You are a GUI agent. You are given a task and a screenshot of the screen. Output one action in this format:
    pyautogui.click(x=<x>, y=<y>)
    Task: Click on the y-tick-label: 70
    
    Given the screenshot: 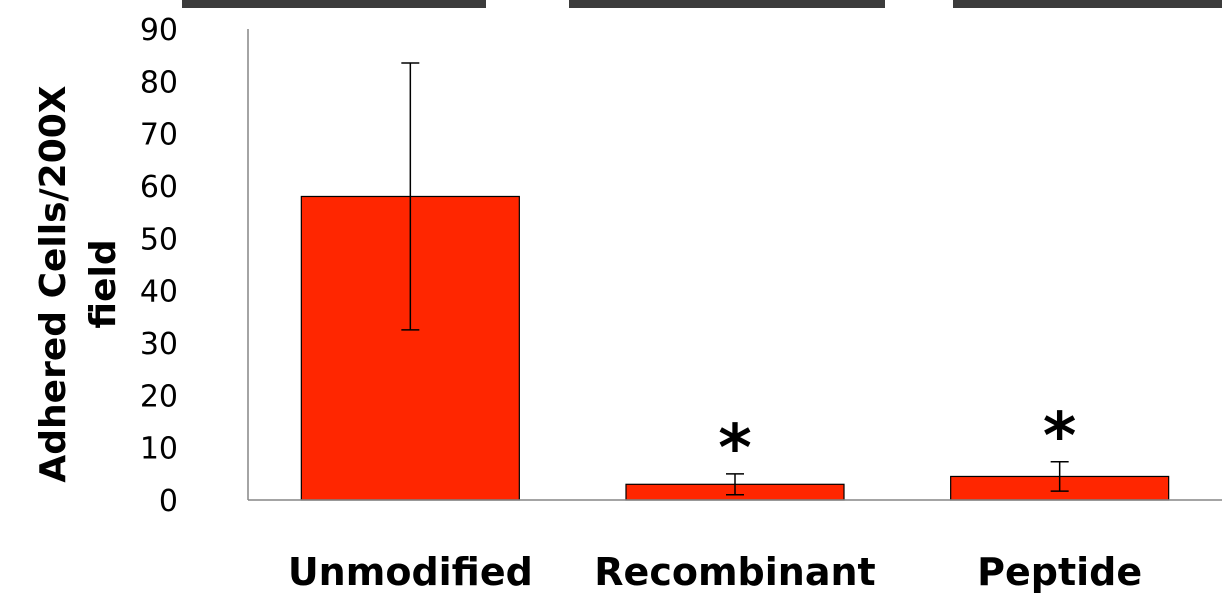 What is the action you would take?
    pyautogui.click(x=159, y=135)
    